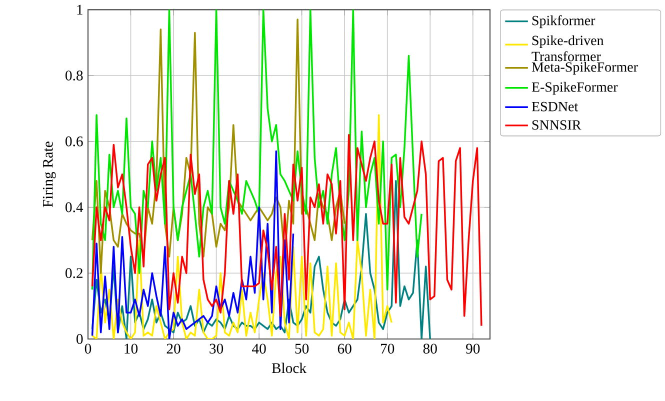 The image size is (665, 401). What do you see at coordinates (585, 68) in the screenshot?
I see `legend-label: Meta-SpikeFormer` at bounding box center [585, 68].